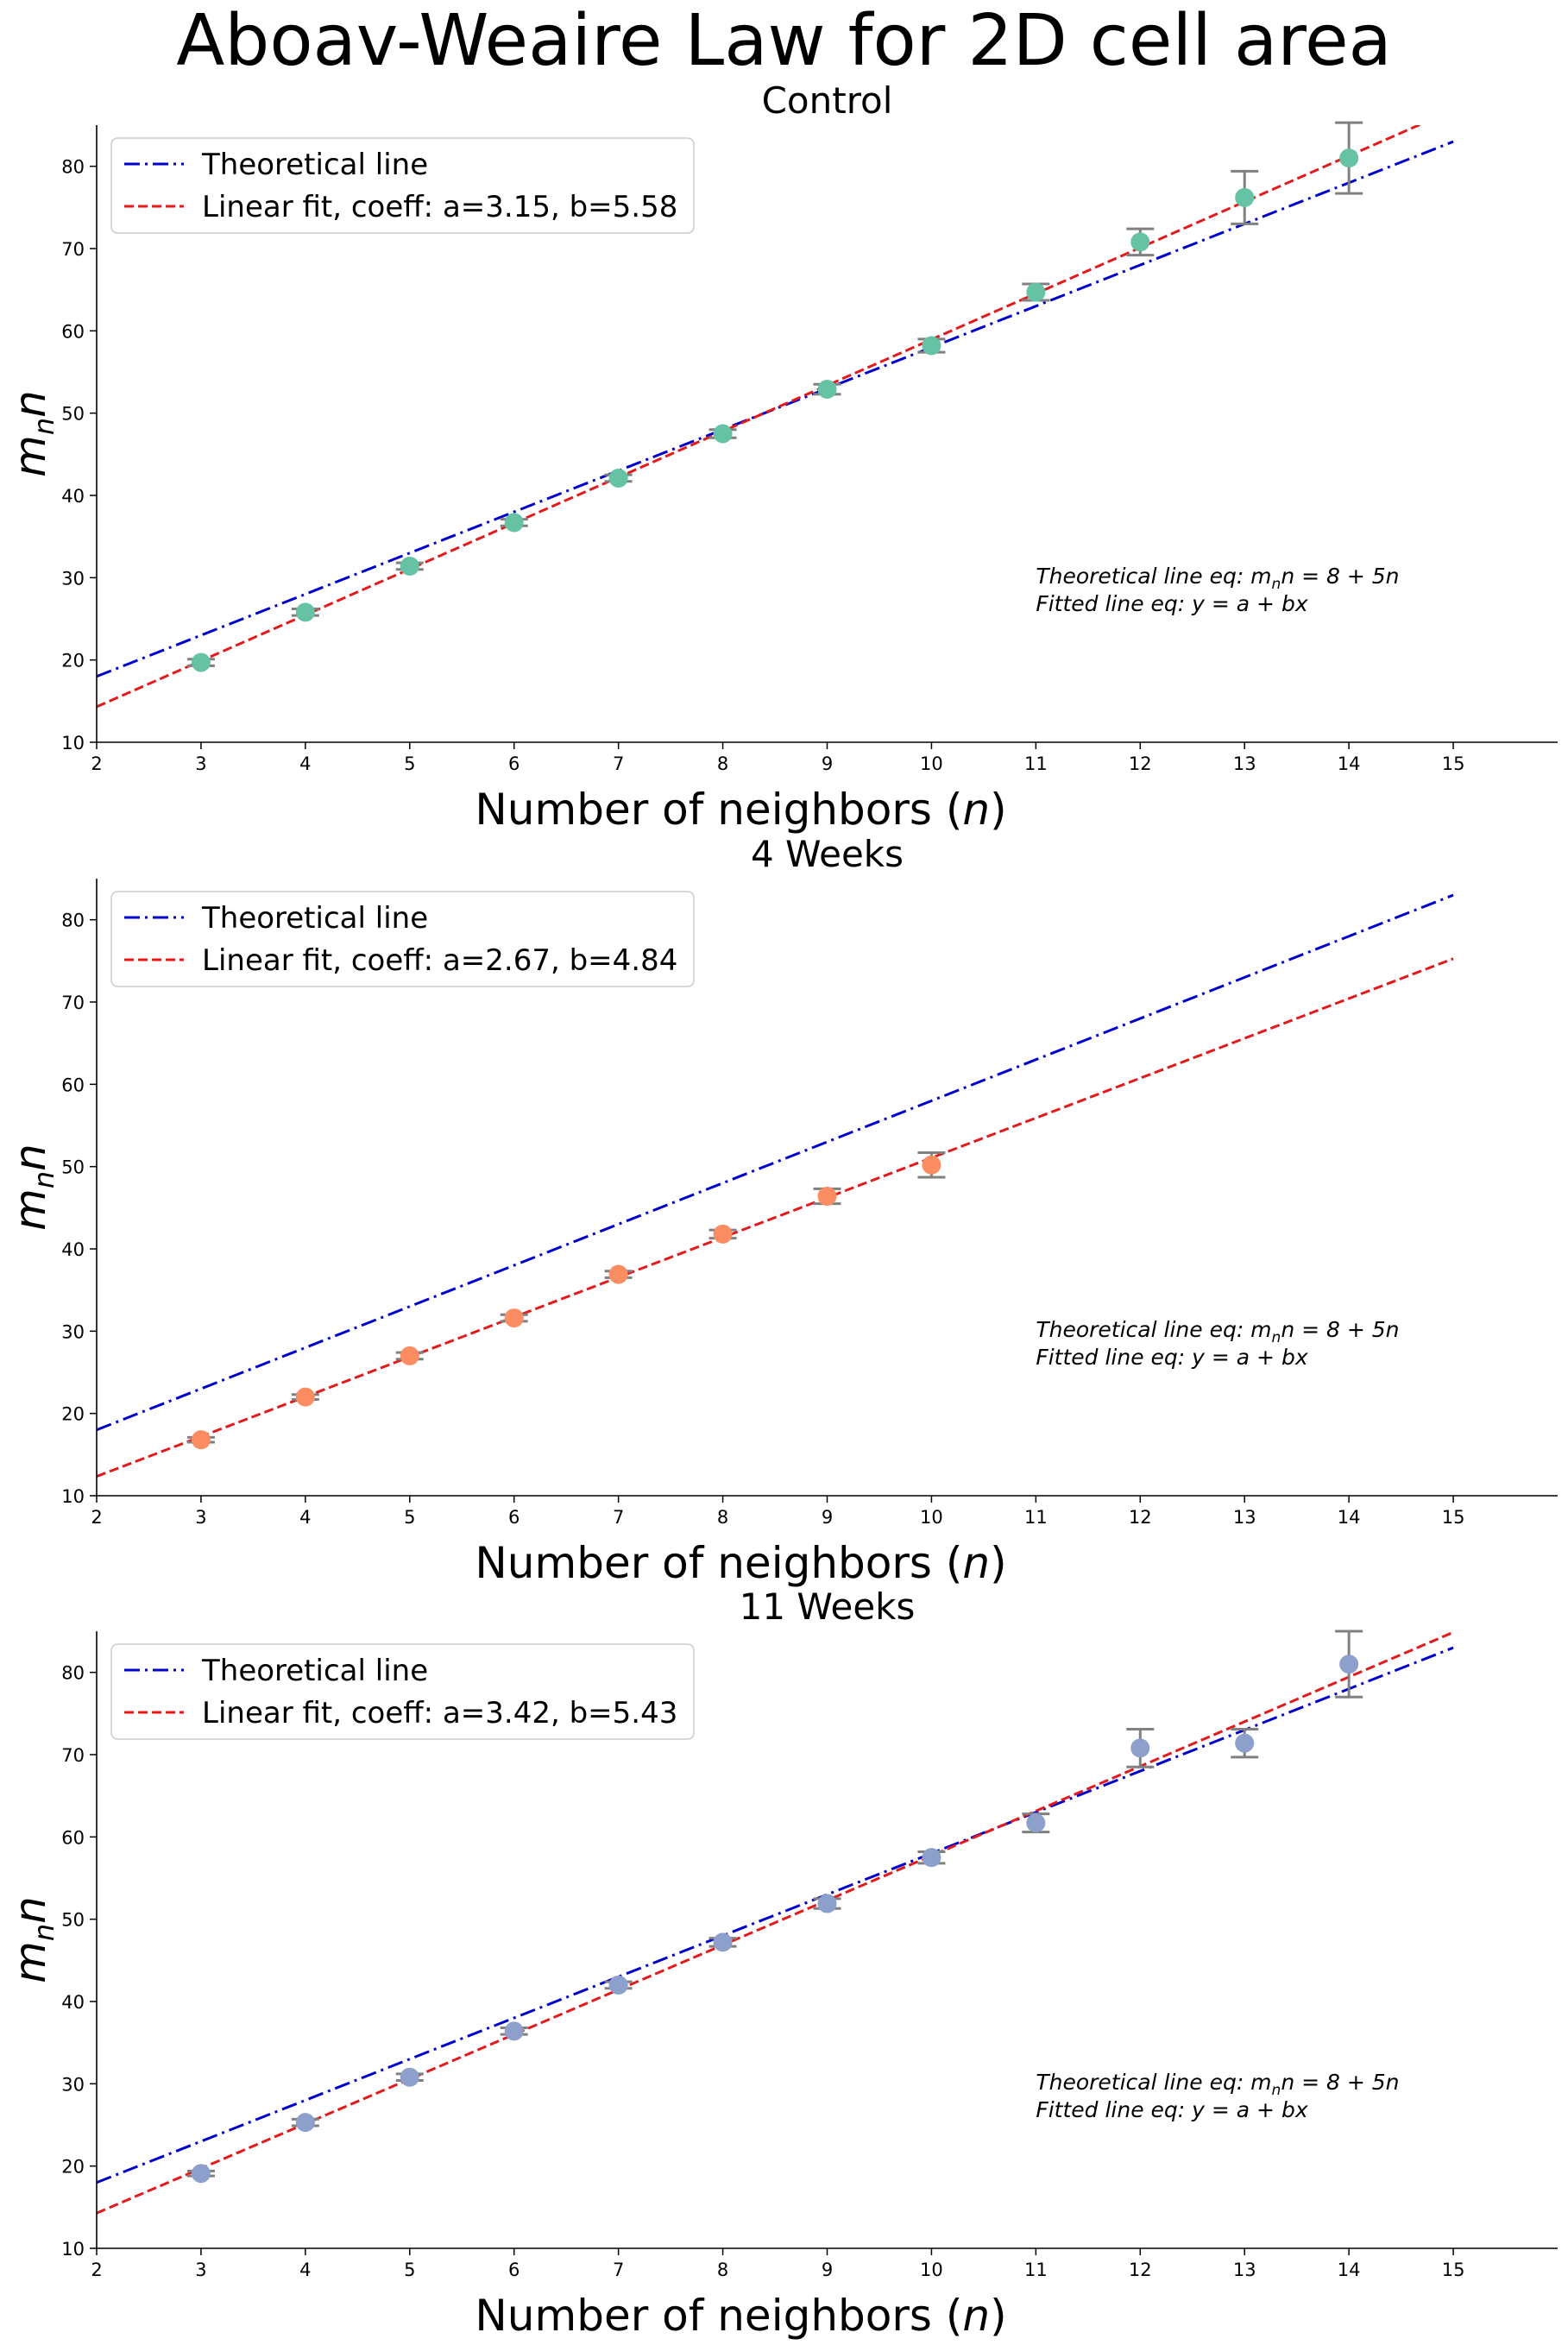  I want to click on y-tick-label: 40, so click(73, 1249).